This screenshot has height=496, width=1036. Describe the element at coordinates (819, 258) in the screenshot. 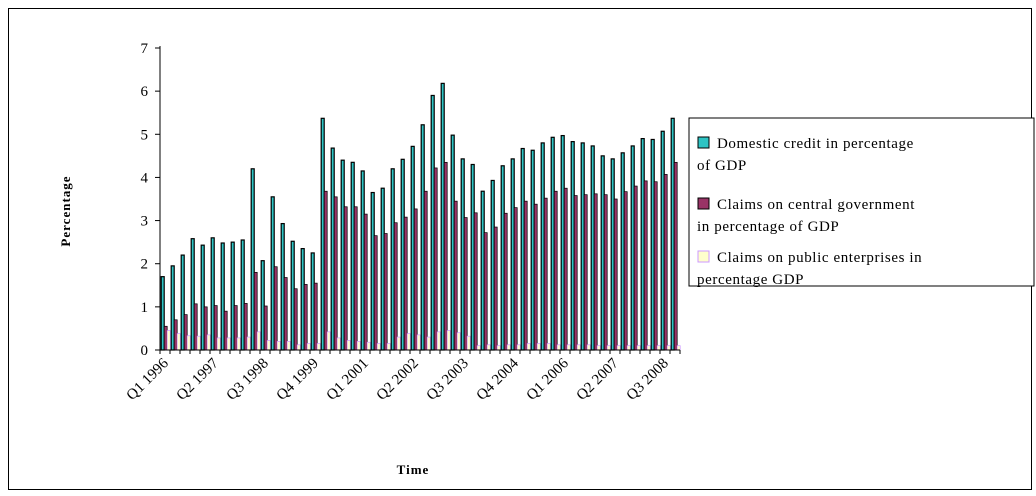

I see `legend-label: Claims on public enterprises in` at that location.